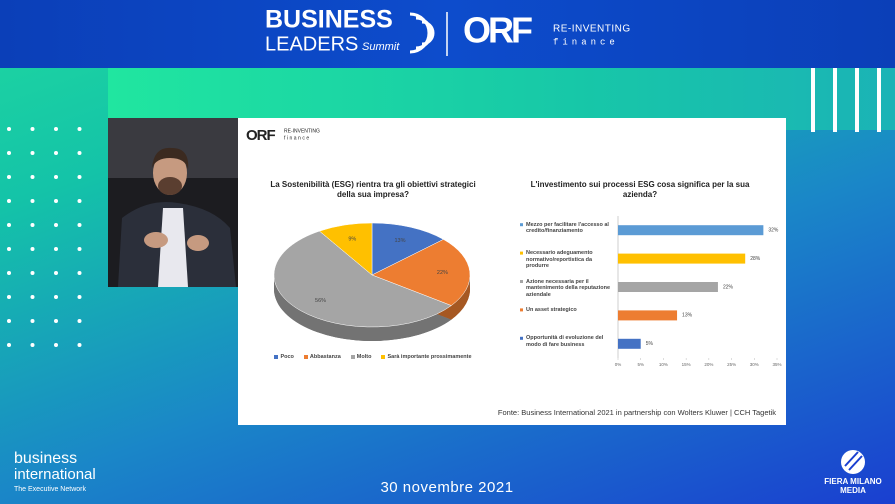 The height and width of the screenshot is (504, 895). I want to click on legend-item: Poco, so click(284, 357).